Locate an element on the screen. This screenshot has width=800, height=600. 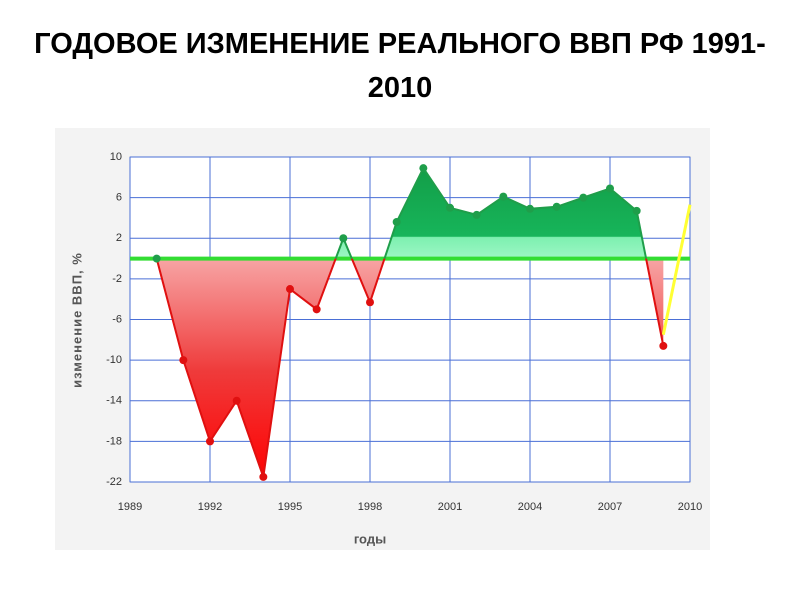
x-tick-label: 1998 is located at coordinates (370, 507).